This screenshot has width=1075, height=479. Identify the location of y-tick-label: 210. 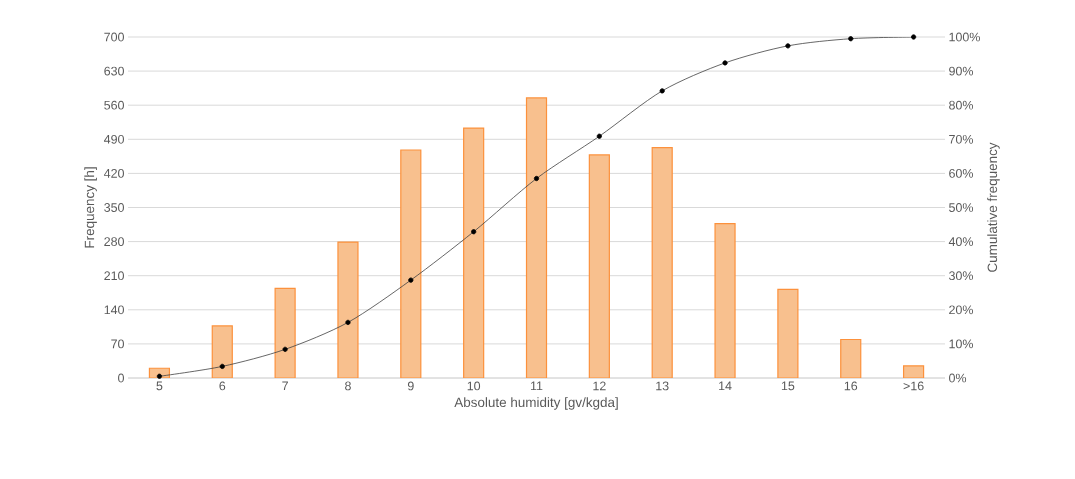
(114, 276).